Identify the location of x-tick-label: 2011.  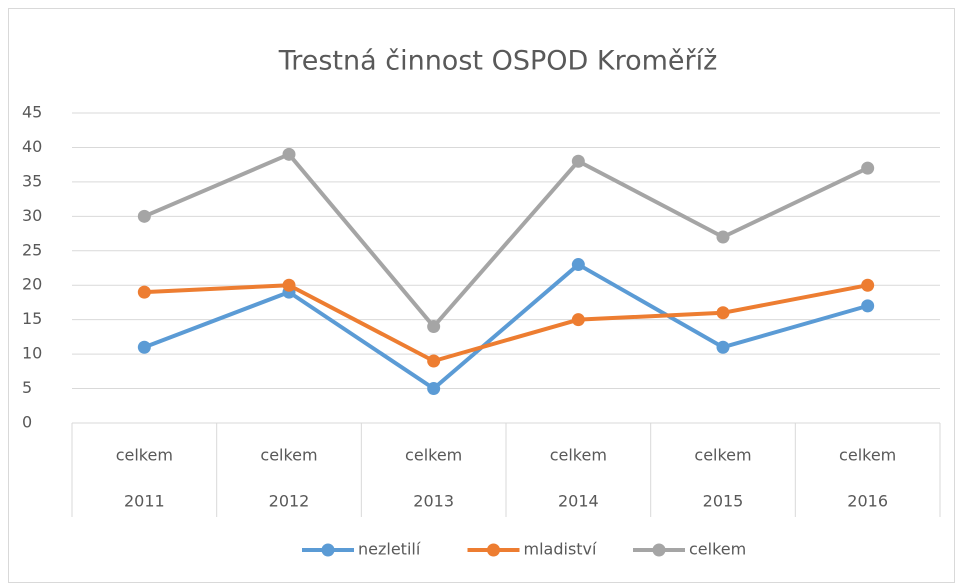
(144, 501).